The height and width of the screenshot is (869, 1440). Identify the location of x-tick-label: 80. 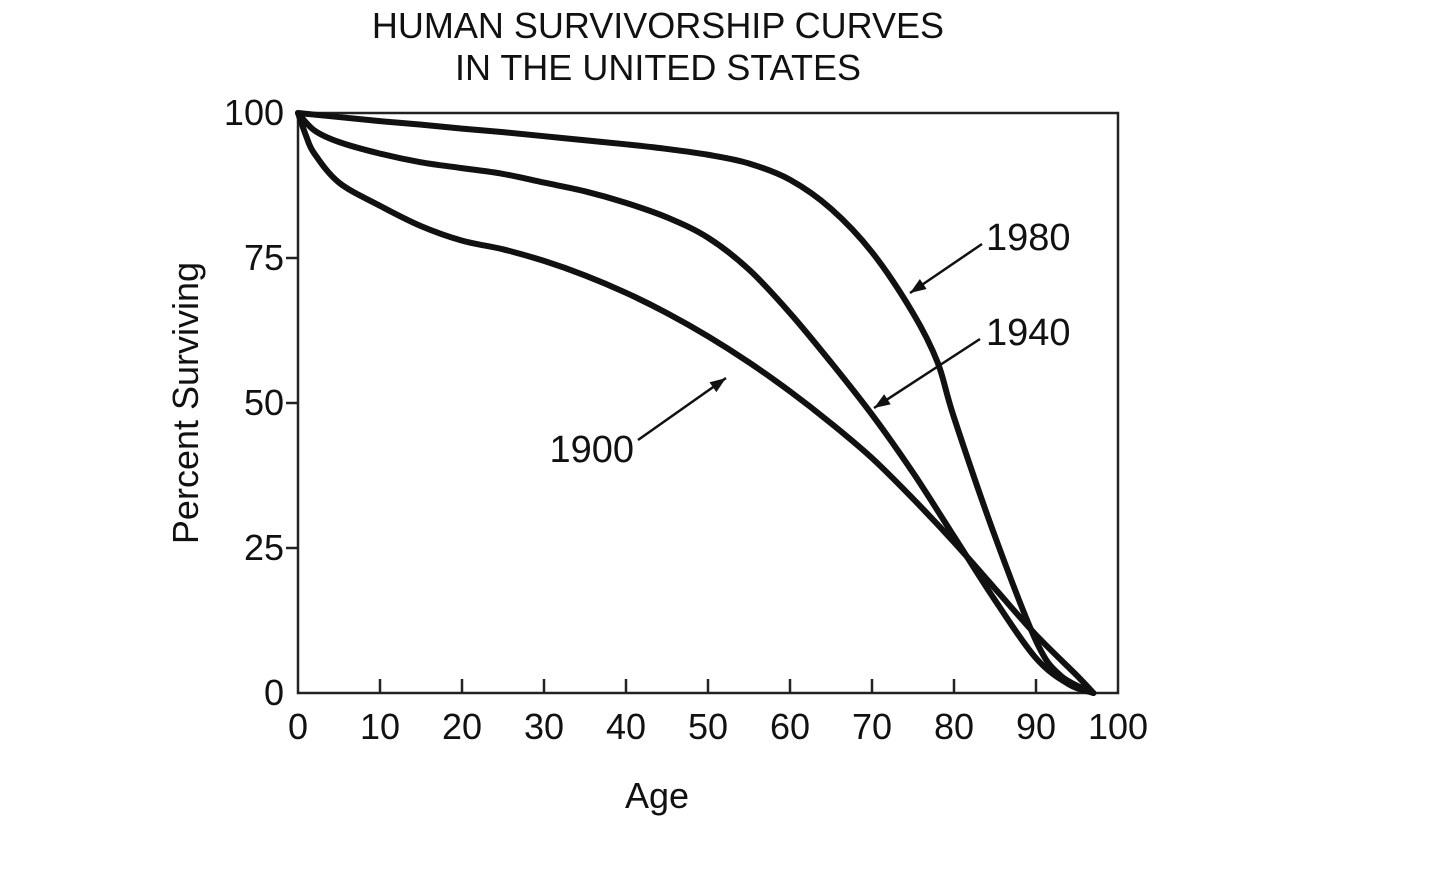
(954, 726).